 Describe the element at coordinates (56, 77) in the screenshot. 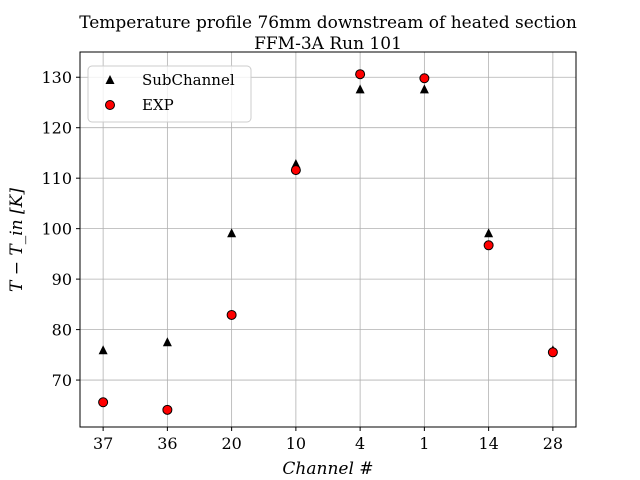

I see `y-tick-label: 130` at that location.